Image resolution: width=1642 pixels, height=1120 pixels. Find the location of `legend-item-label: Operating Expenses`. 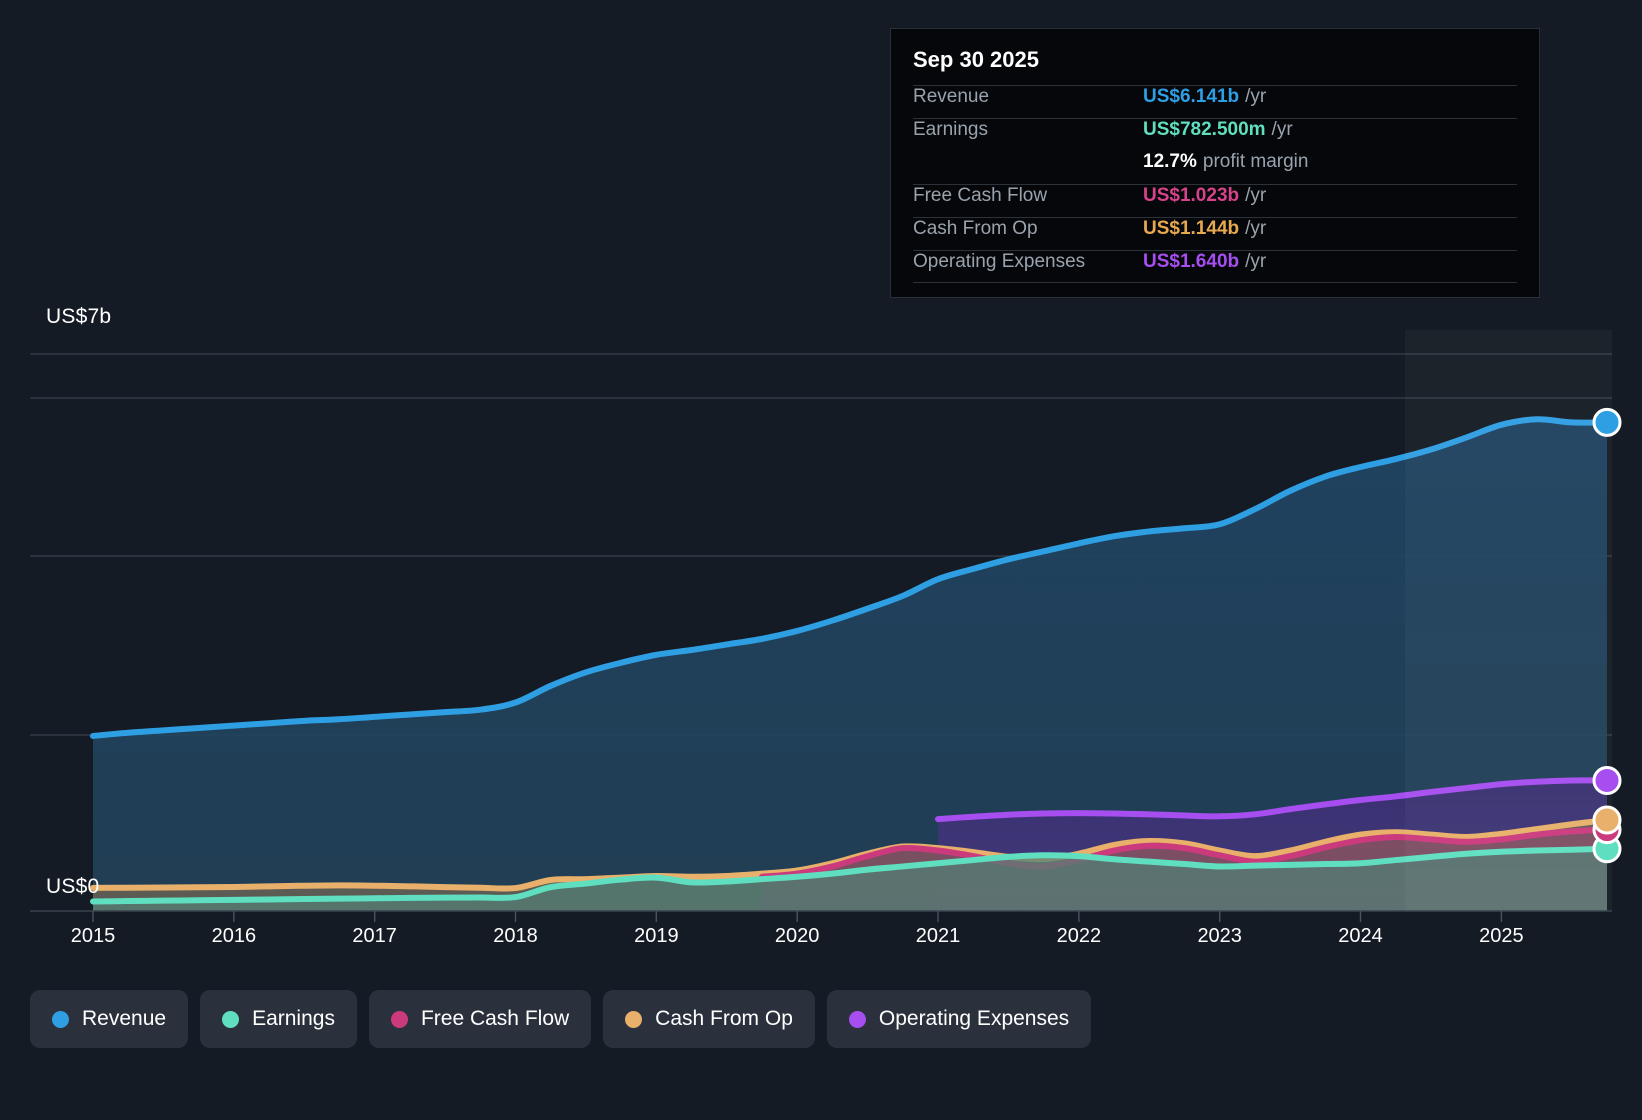

legend-item-label: Operating Expenses is located at coordinates (974, 1018).